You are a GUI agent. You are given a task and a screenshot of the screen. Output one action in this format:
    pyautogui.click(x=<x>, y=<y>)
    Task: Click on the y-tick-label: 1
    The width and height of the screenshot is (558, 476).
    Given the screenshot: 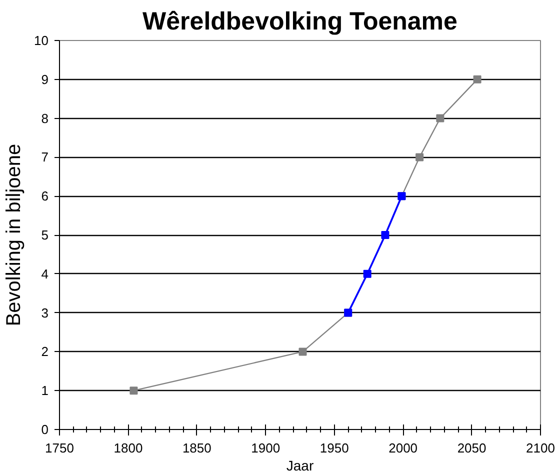 What is the action you would take?
    pyautogui.click(x=45, y=390)
    